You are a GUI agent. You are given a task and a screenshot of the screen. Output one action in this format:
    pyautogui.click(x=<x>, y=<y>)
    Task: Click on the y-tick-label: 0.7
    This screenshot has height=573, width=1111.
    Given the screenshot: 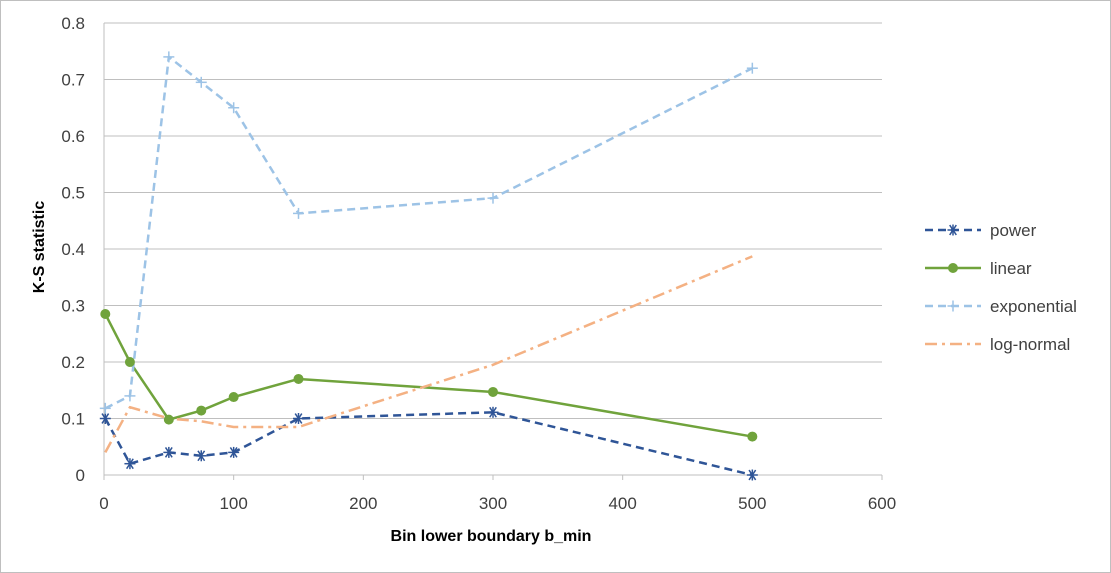 What is the action you would take?
    pyautogui.click(x=73, y=80)
    